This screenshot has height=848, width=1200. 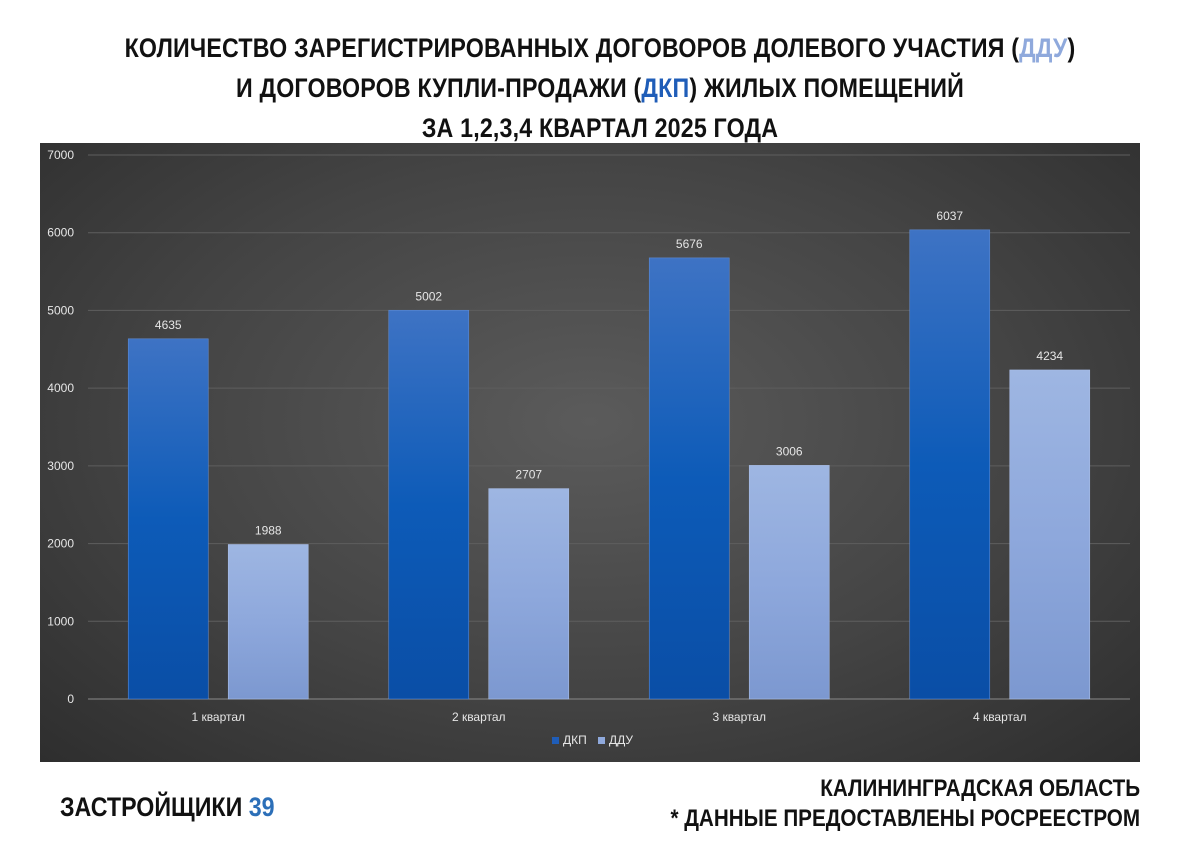 I want to click on legend-swatch-dkp, so click(x=555, y=740).